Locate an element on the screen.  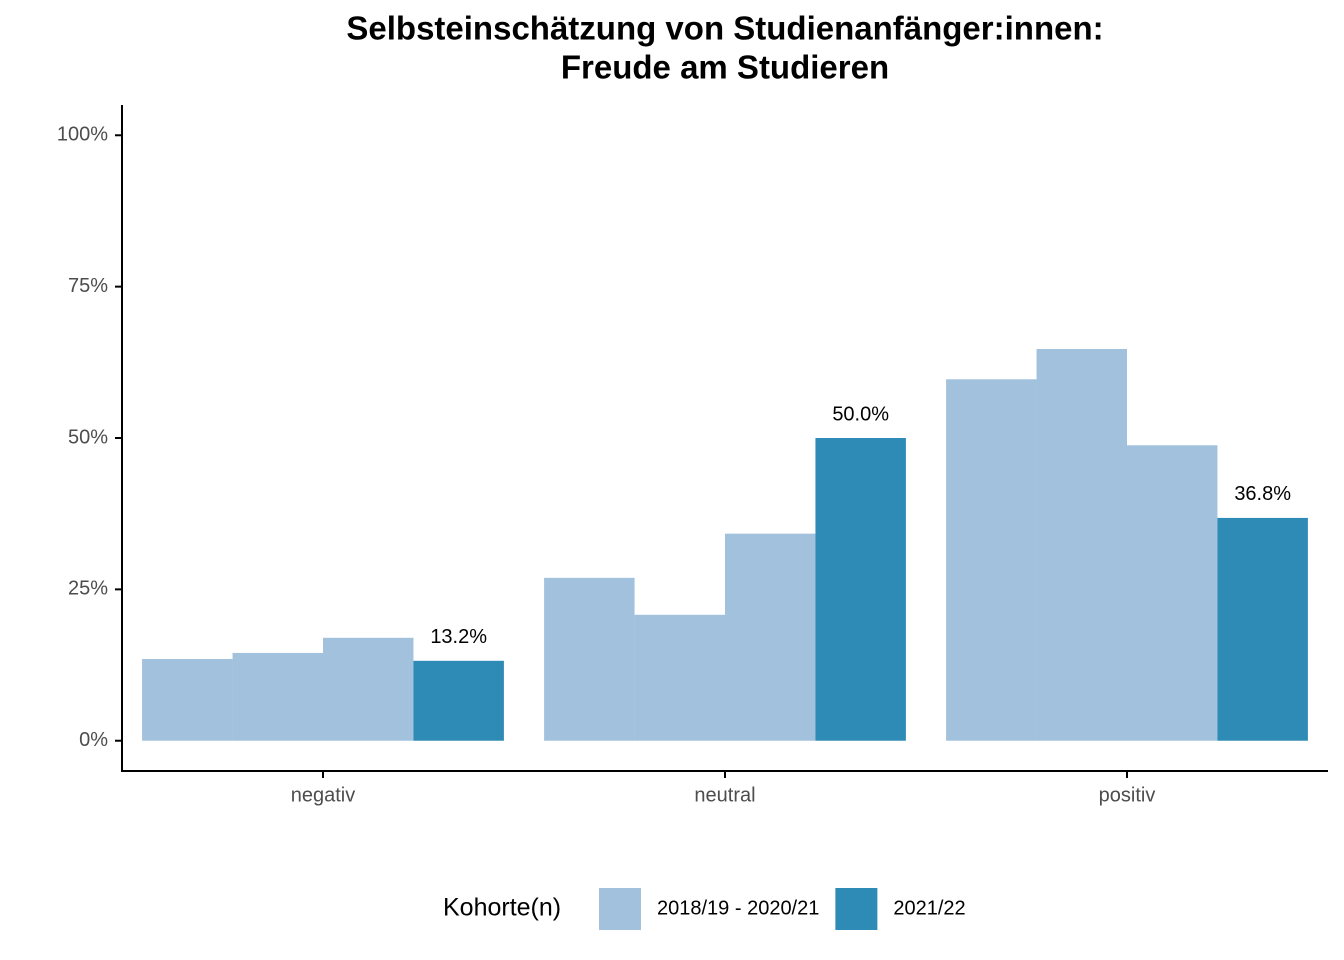
data-label: 36.8% is located at coordinates (1262, 494).